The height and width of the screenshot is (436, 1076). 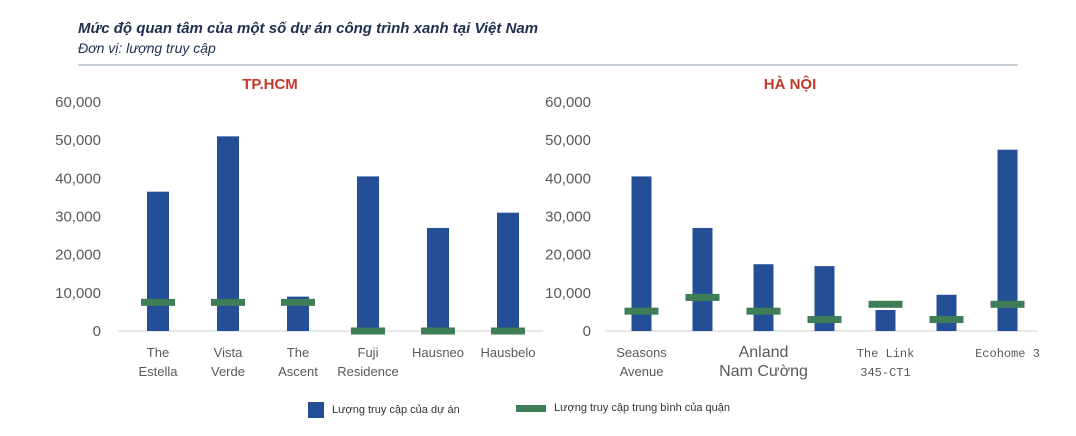 I want to click on y-tick-label-hcm: 40,000, so click(x=78, y=178).